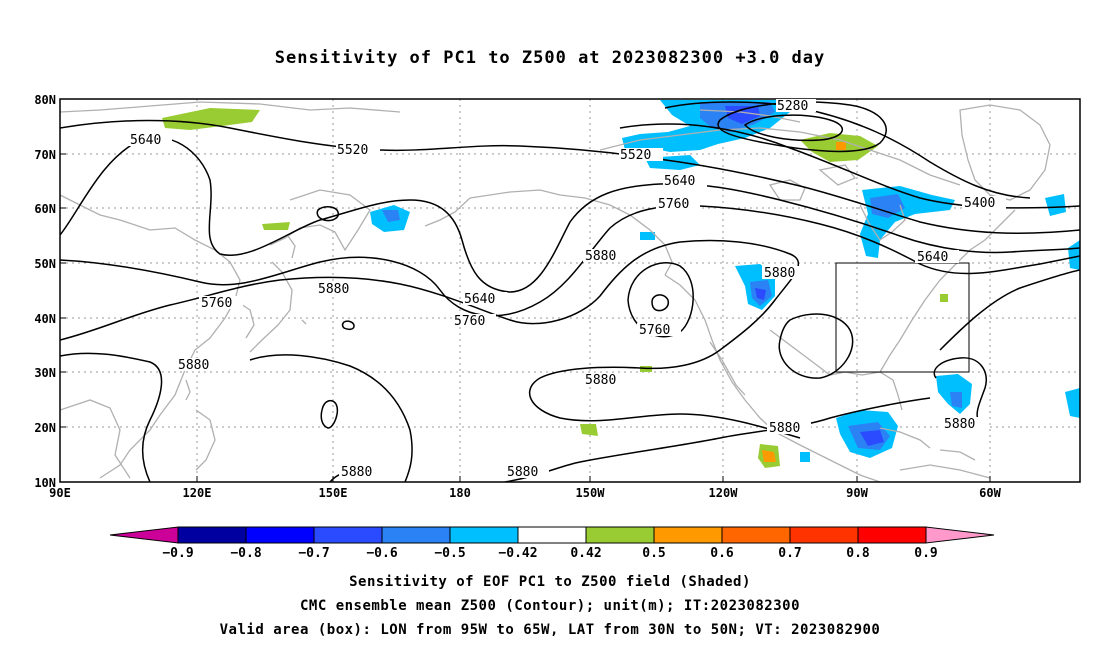 The image size is (1100, 650). What do you see at coordinates (356, 472) in the screenshot?
I see `contour-label-5880-h: 5880` at bounding box center [356, 472].